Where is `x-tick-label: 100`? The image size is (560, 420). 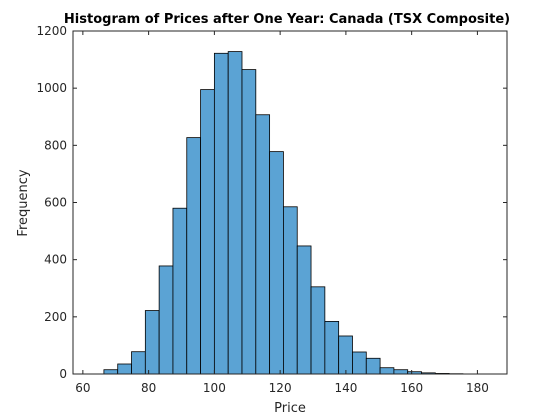 x-tick-label: 100 is located at coordinates (214, 388).